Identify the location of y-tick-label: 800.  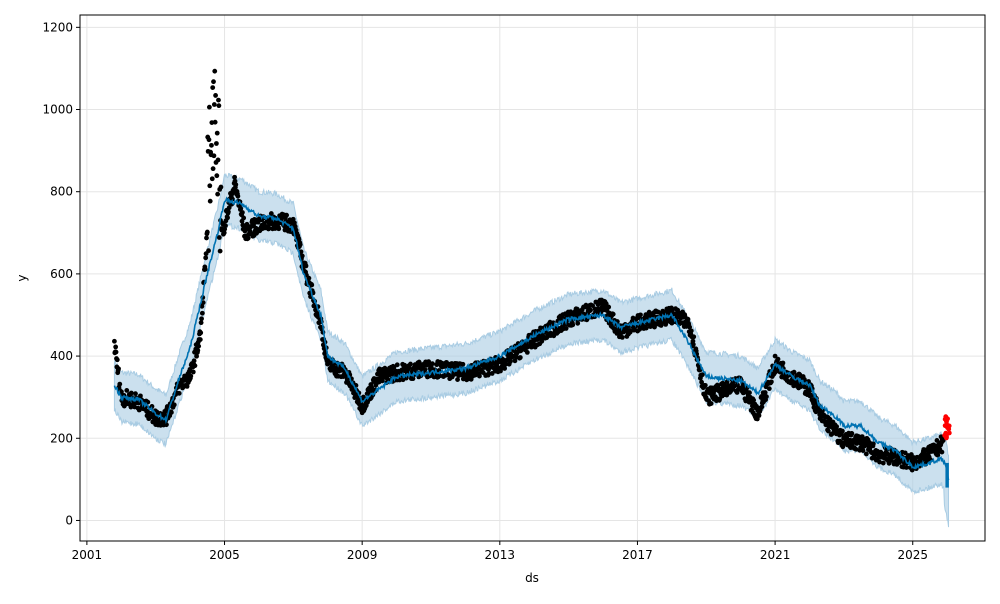
(61, 192).